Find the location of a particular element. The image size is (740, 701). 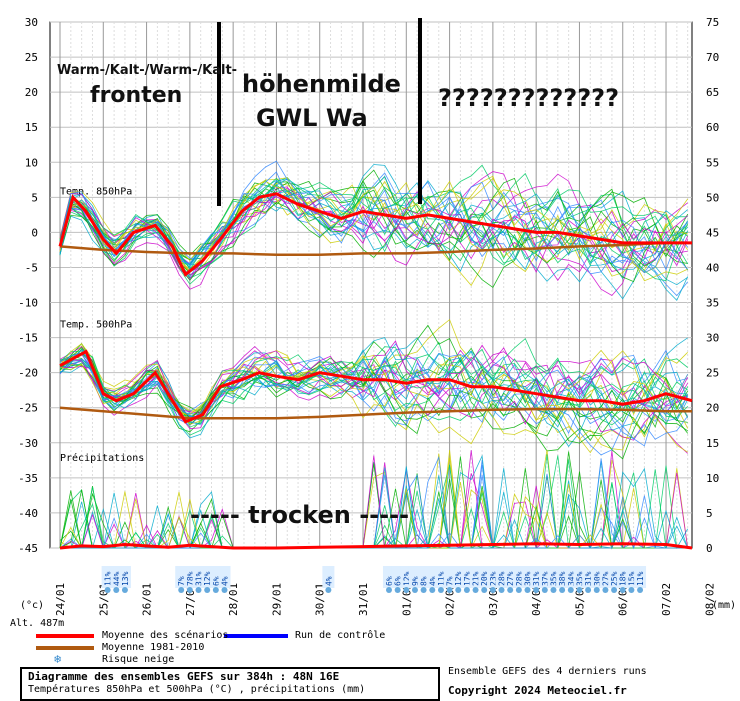

x-tick-label: 07/02 is located at coordinates (666, 599).